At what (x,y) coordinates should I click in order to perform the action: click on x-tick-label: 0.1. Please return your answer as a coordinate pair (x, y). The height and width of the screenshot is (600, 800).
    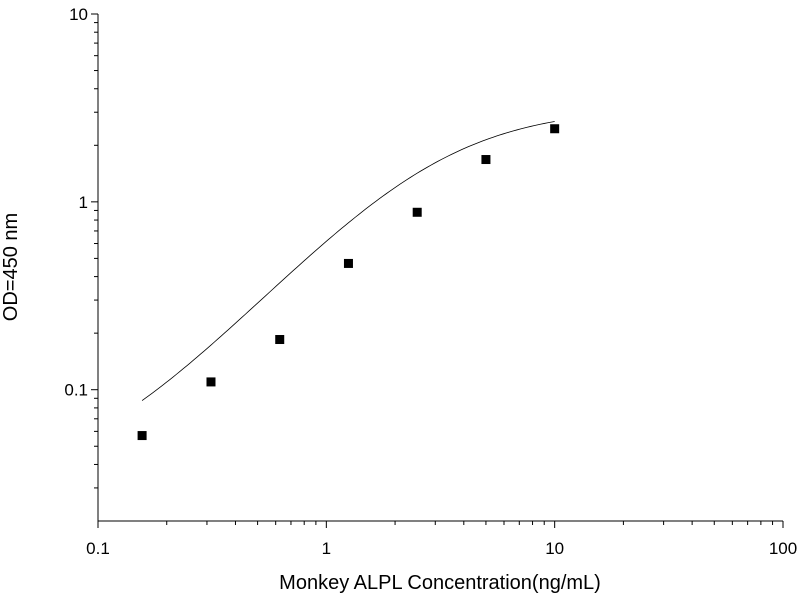
    Looking at the image, I should click on (98, 548).